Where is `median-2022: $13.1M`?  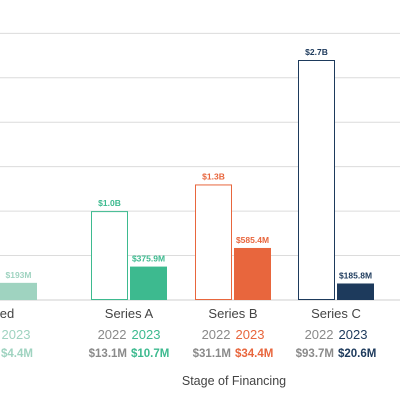 median-2022: $13.1M is located at coordinates (108, 354).